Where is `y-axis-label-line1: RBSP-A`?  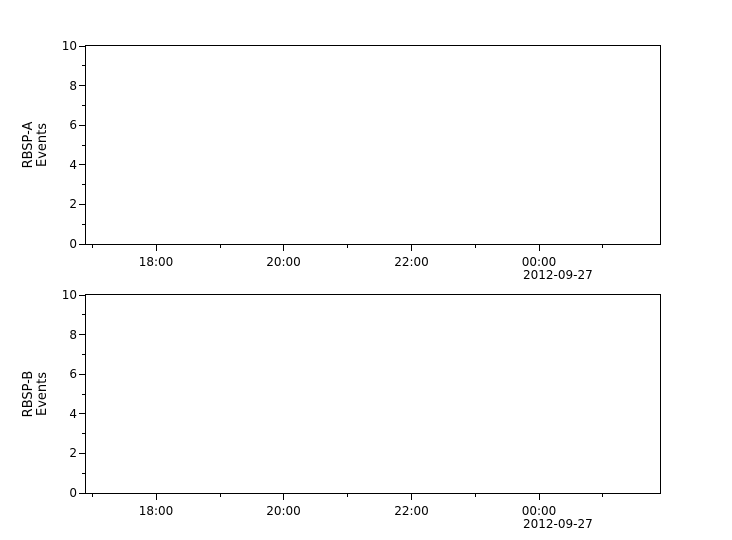
y-axis-label-line1: RBSP-A is located at coordinates (28, 145).